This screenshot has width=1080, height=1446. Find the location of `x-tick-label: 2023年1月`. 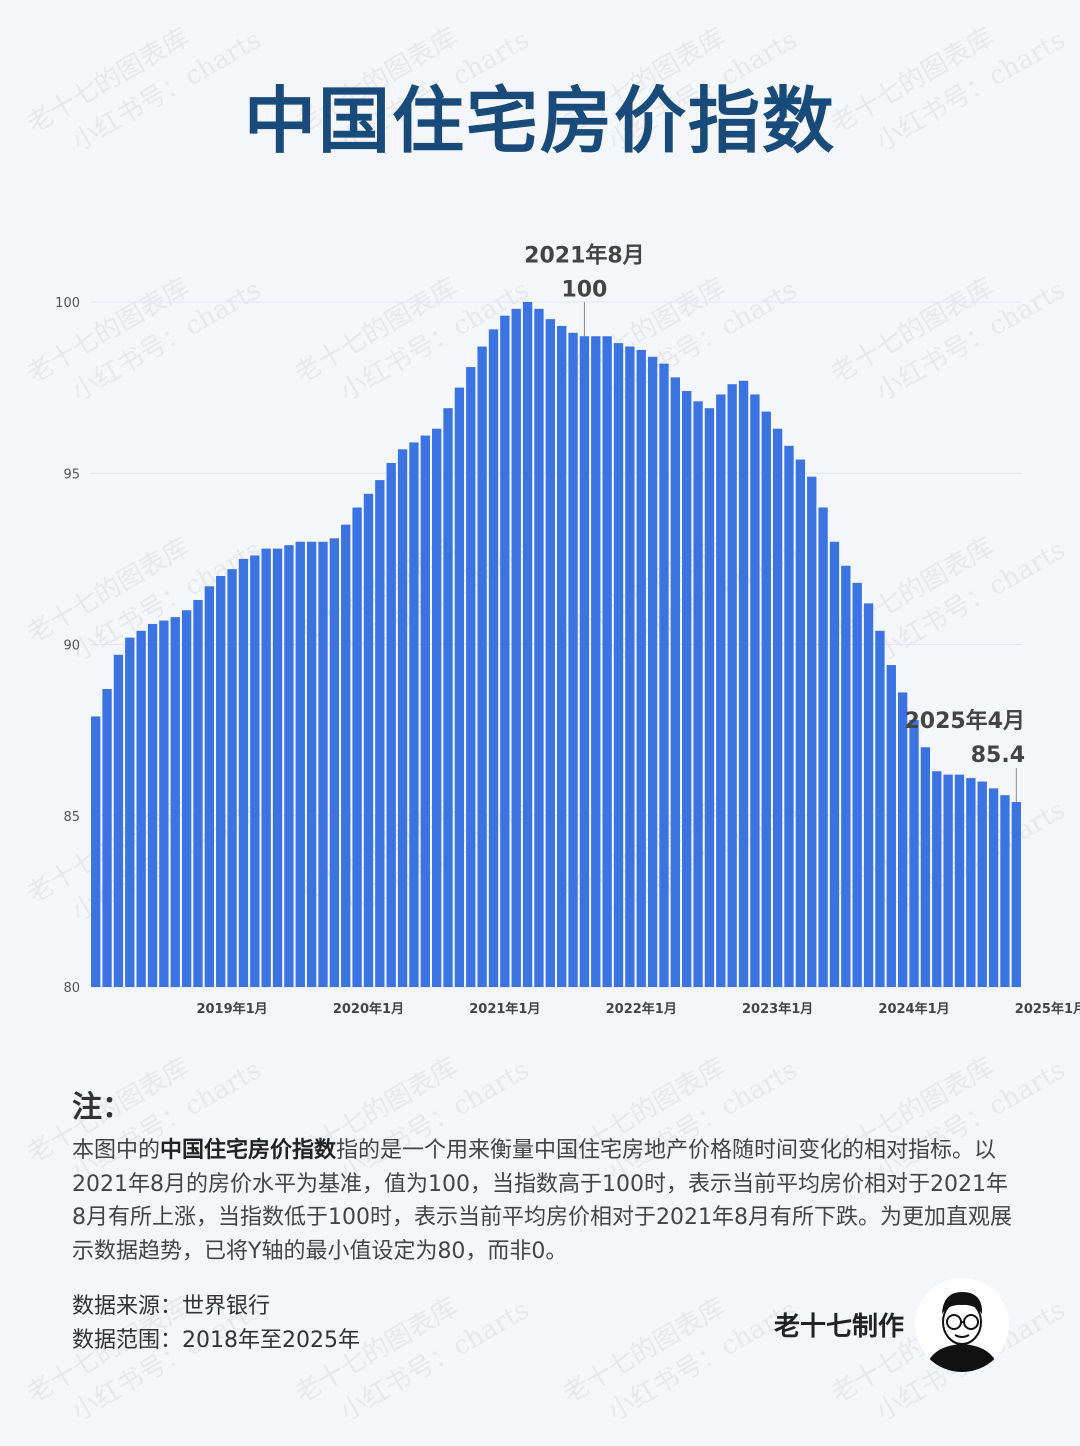

x-tick-label: 2023年1月 is located at coordinates (777, 1009).